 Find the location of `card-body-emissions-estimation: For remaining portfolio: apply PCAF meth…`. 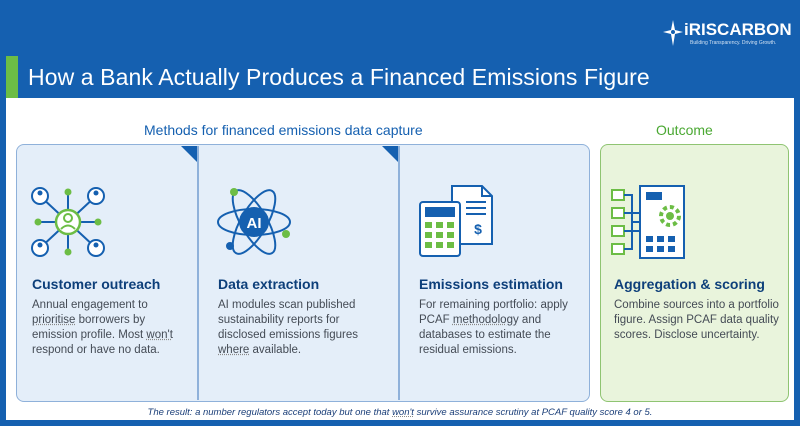

card-body-emissions-estimation: For remaining portfolio: apply PCAF meth… is located at coordinates (499, 328).